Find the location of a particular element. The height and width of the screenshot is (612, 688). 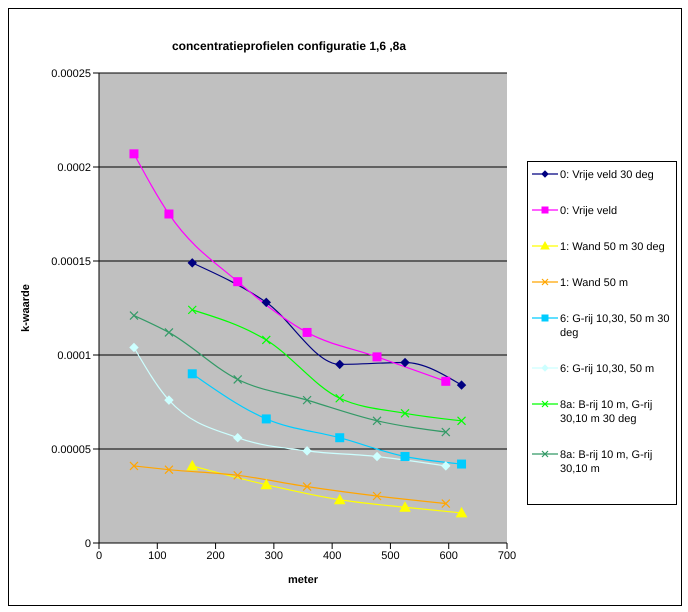

x-tick-label: 200 is located at coordinates (215, 556).